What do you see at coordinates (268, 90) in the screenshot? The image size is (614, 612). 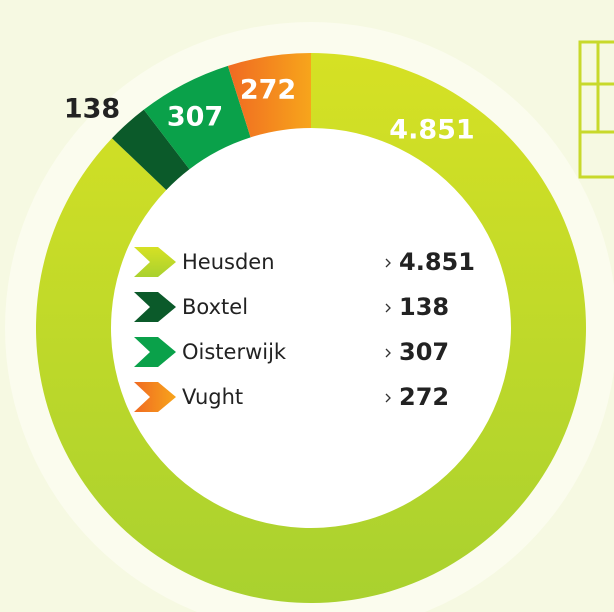 I see `segment-label: 272` at bounding box center [268, 90].